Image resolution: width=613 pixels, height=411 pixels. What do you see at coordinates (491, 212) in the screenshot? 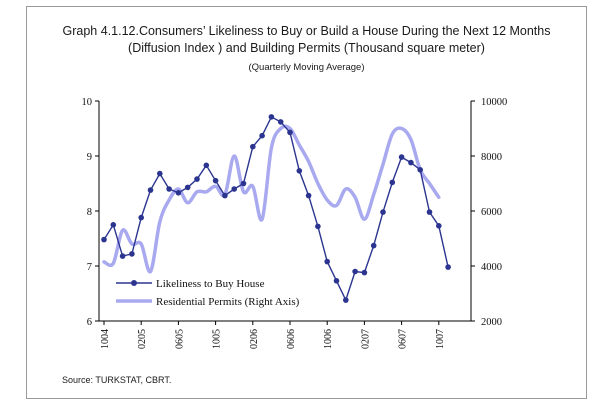
I see `right-tick-label: 6000` at bounding box center [491, 212].